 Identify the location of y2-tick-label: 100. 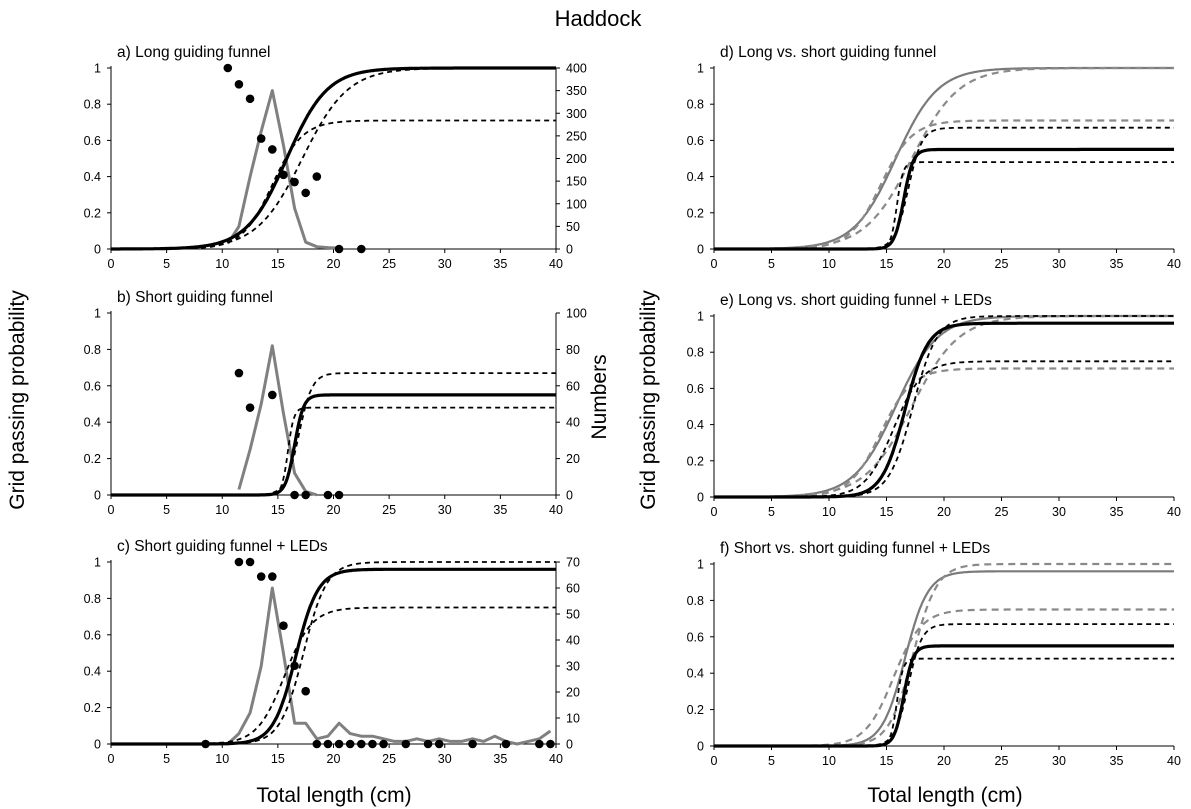
(576, 204).